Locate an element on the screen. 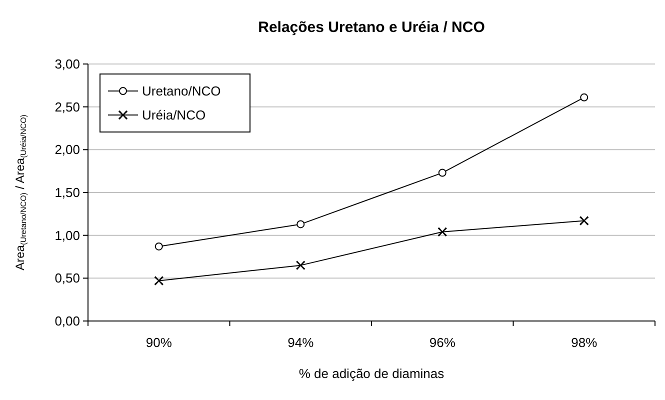 This screenshot has height=400, width=665. y-tick-label: 1,50 is located at coordinates (67, 192).